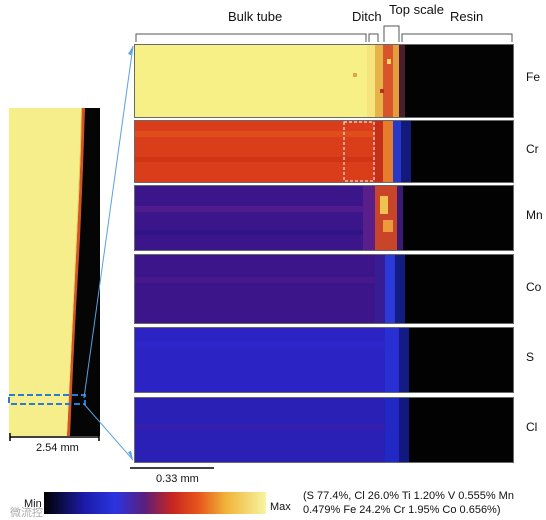 This screenshot has width=546, height=520. Describe the element at coordinates (534, 215) in the screenshot. I see `element-label-mn: Mn` at that location.